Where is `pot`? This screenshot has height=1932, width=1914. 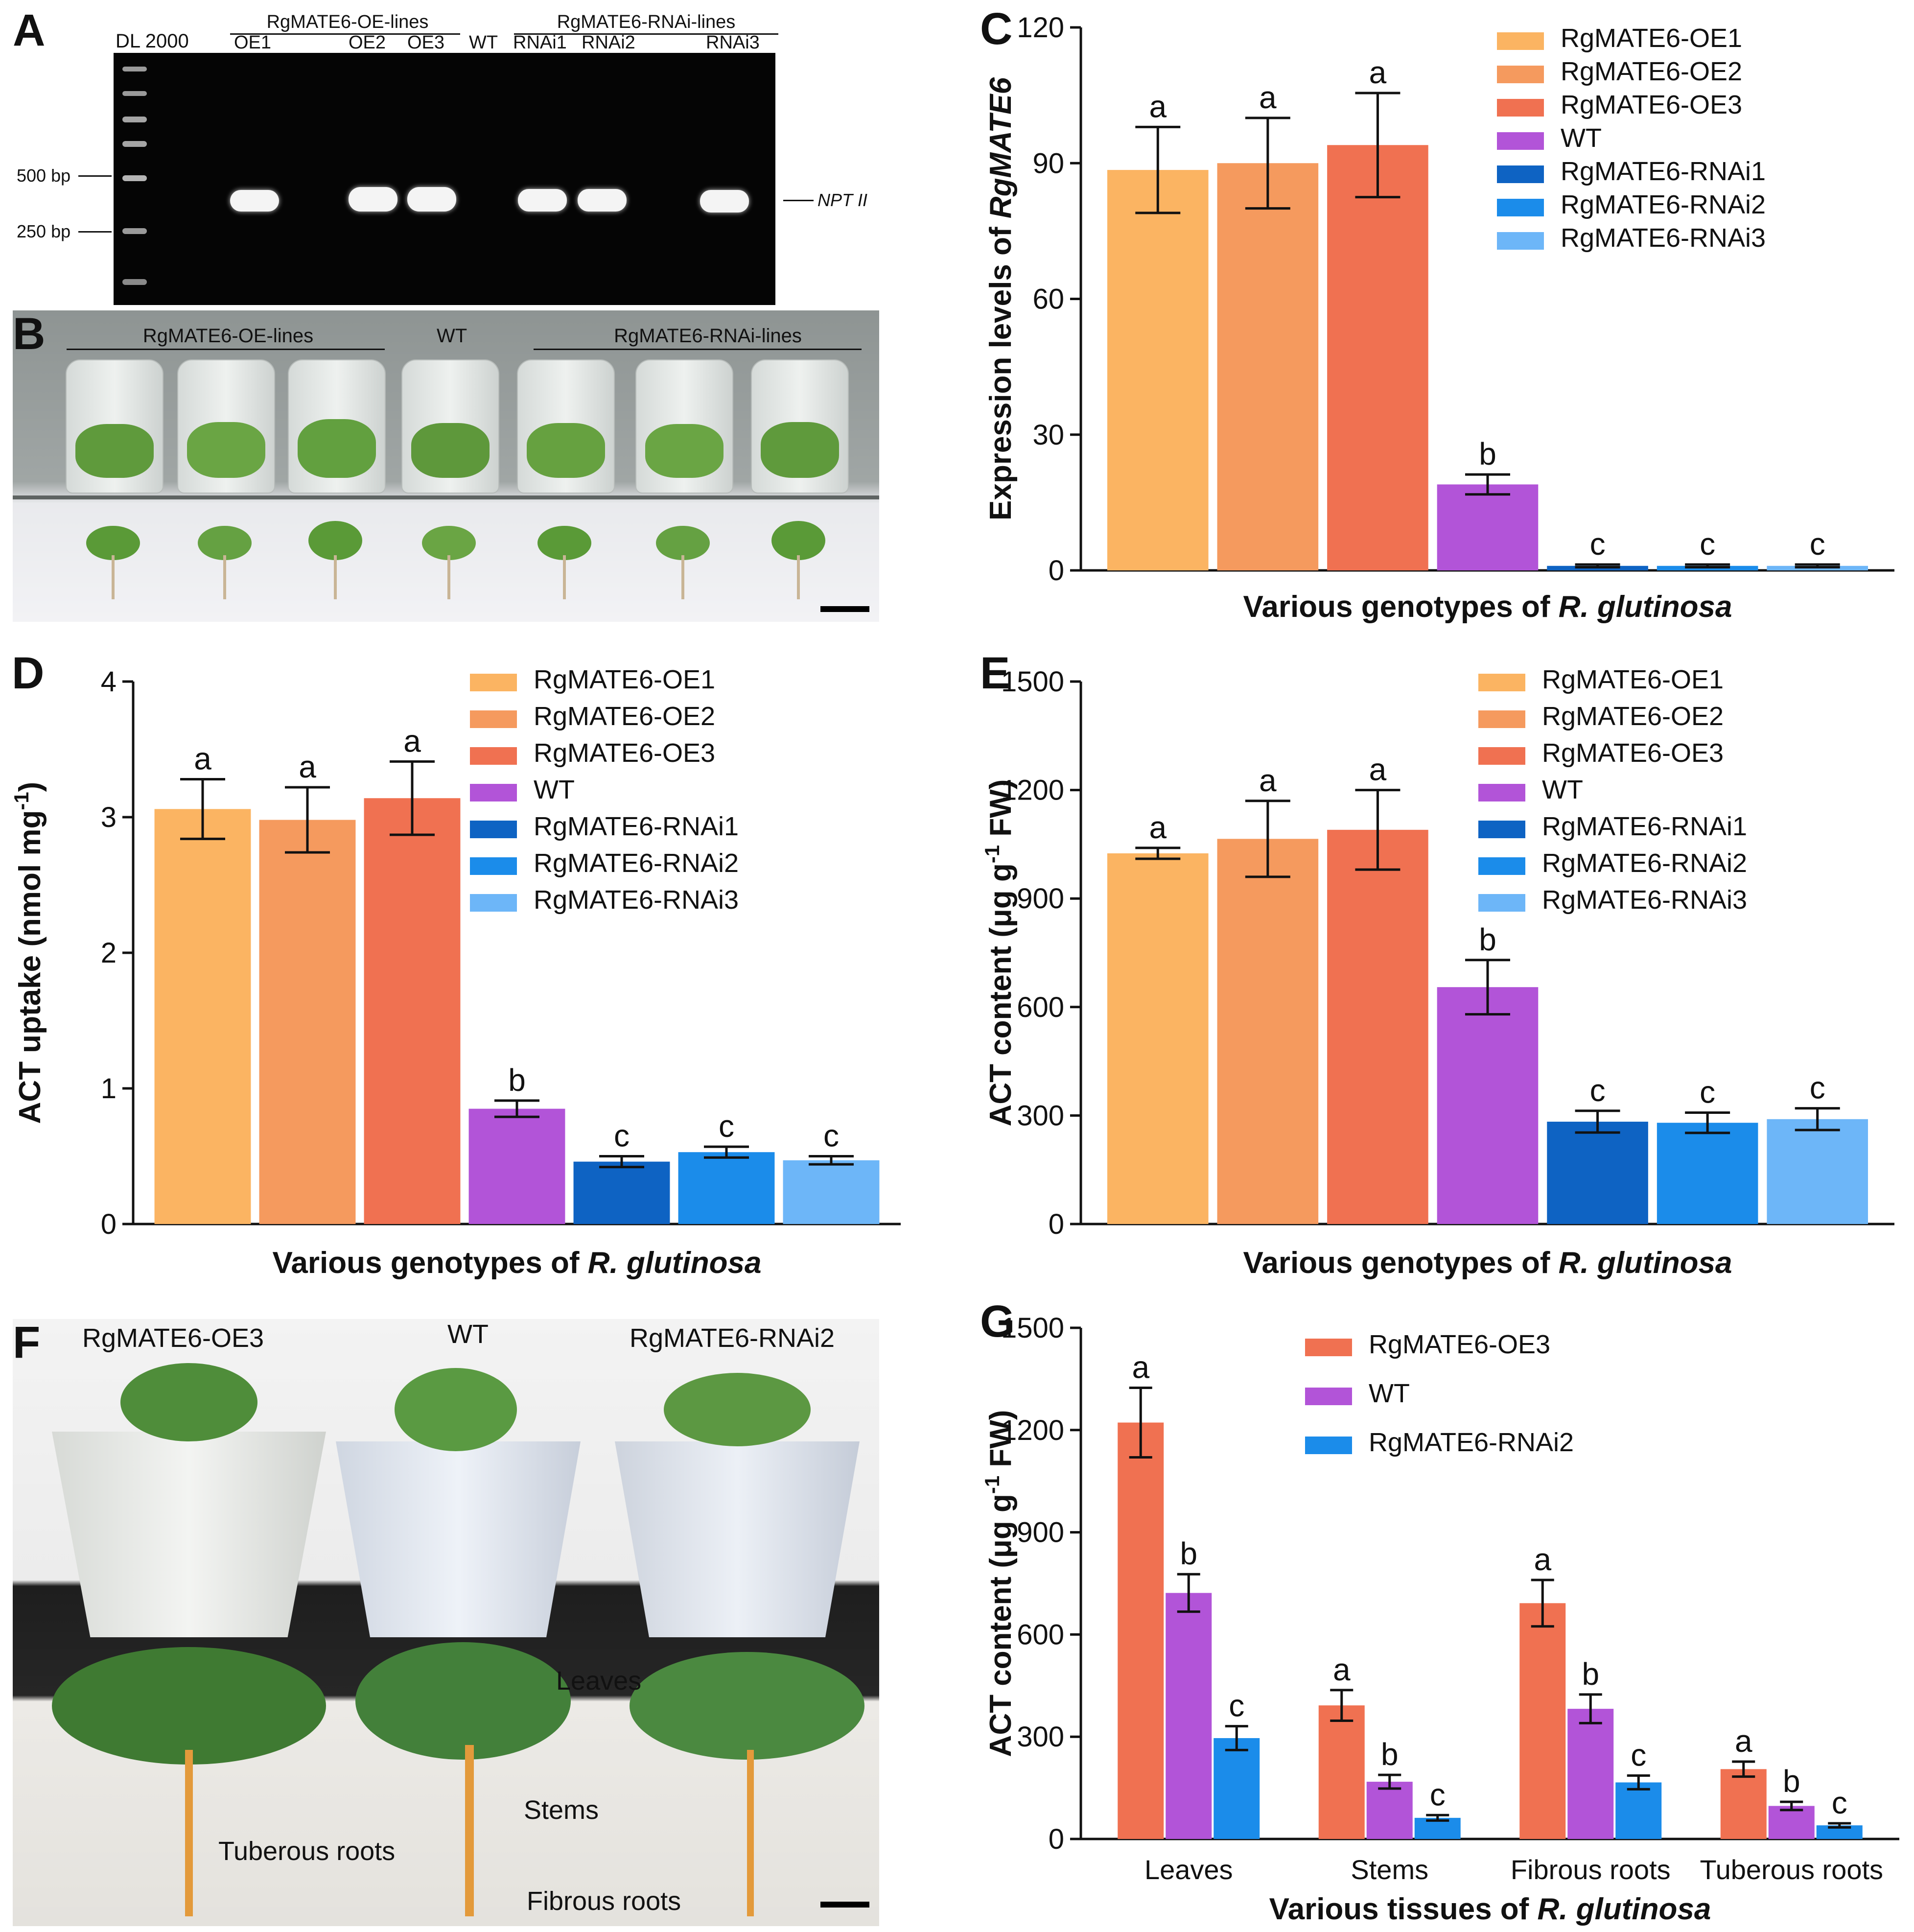
pot is located at coordinates (458, 1539).